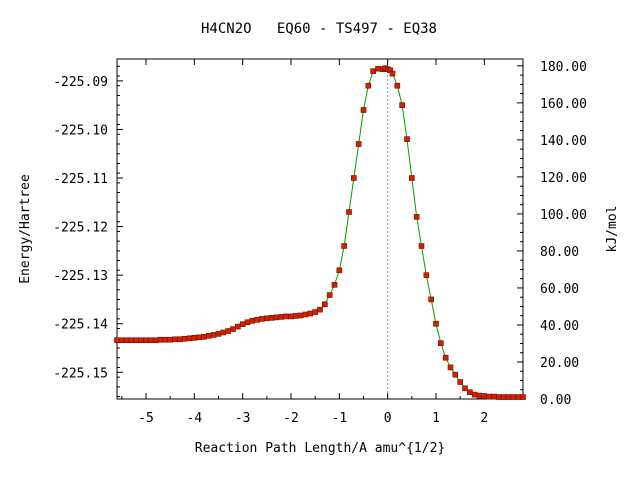 Image resolution: width=640 pixels, height=485 pixels. What do you see at coordinates (320, 448) in the screenshot?
I see `x-axis-label: Reaction Path Length/A amu^{1/2}` at bounding box center [320, 448].